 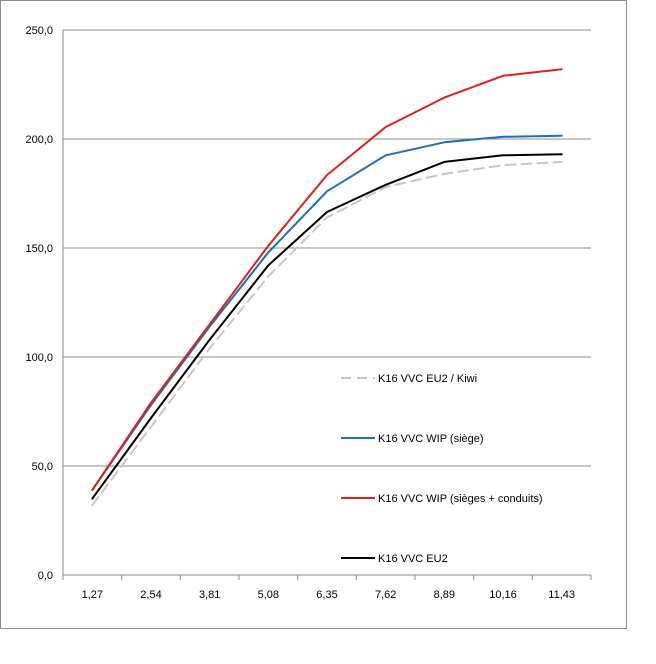 What do you see at coordinates (460, 499) in the screenshot?
I see `legend-label: K16 VVC WIP (sièges + conduits)` at bounding box center [460, 499].